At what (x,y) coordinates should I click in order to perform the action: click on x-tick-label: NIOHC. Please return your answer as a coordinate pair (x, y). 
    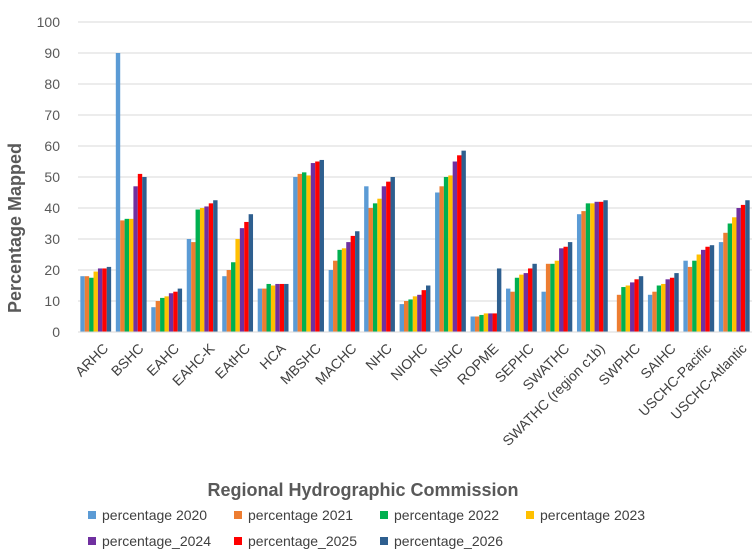
    Looking at the image, I should click on (408, 361).